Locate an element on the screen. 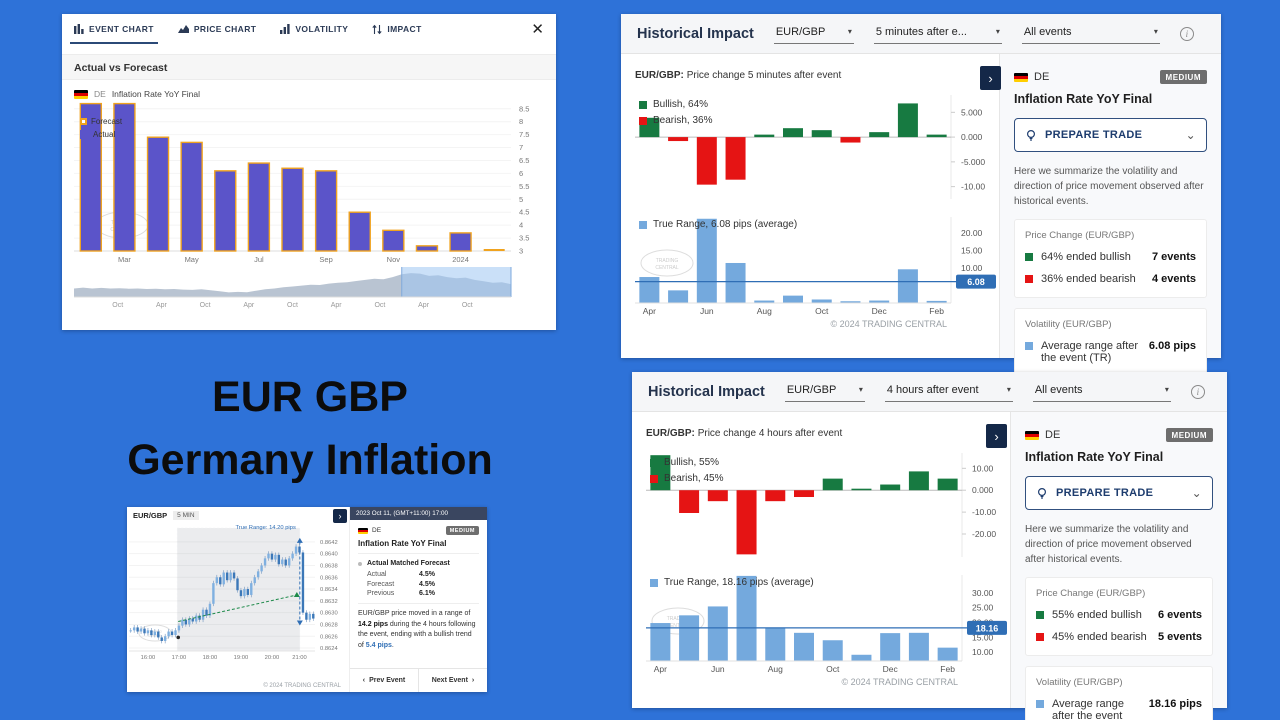 The height and width of the screenshot is (720, 1280). sidebar-top-row: DE MEDIUM is located at coordinates (1110, 77).